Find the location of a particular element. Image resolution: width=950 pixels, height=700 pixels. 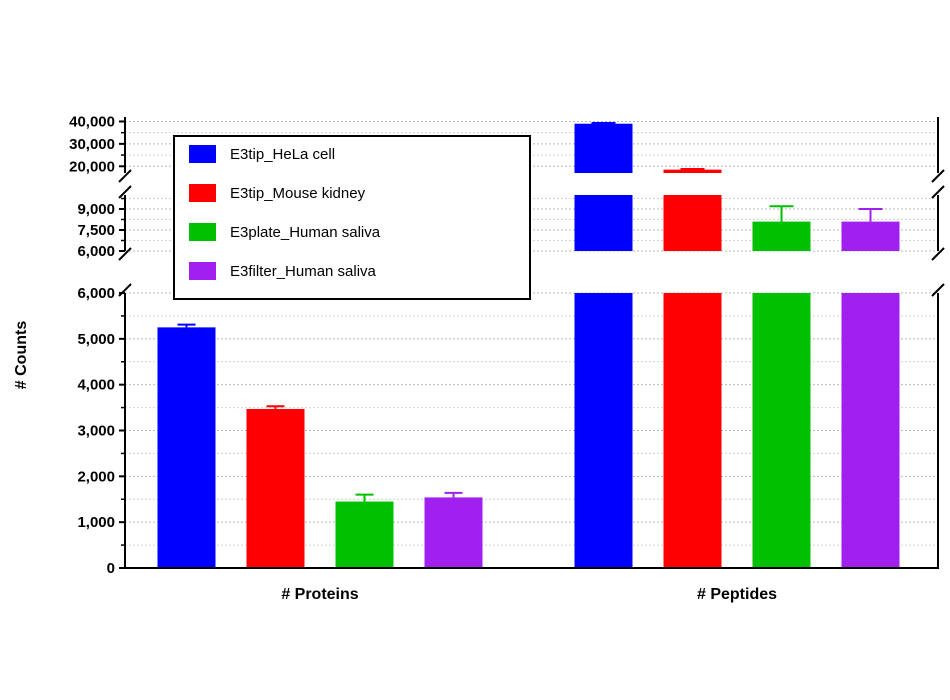

y-tick-label: 0 is located at coordinates (111, 568).